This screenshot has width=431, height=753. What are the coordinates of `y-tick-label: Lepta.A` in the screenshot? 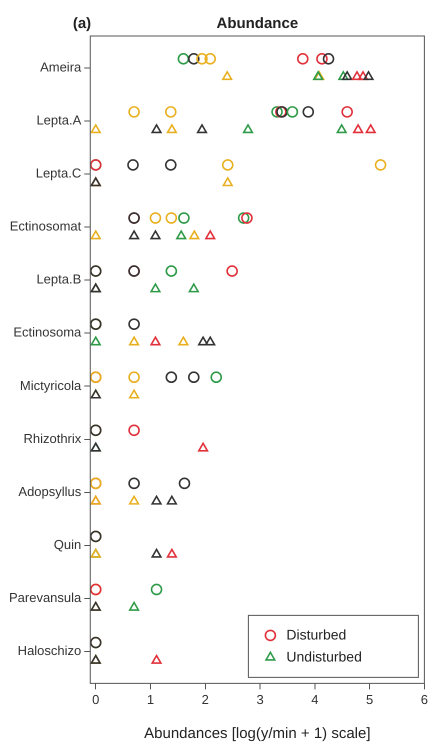 It's located at (59, 120).